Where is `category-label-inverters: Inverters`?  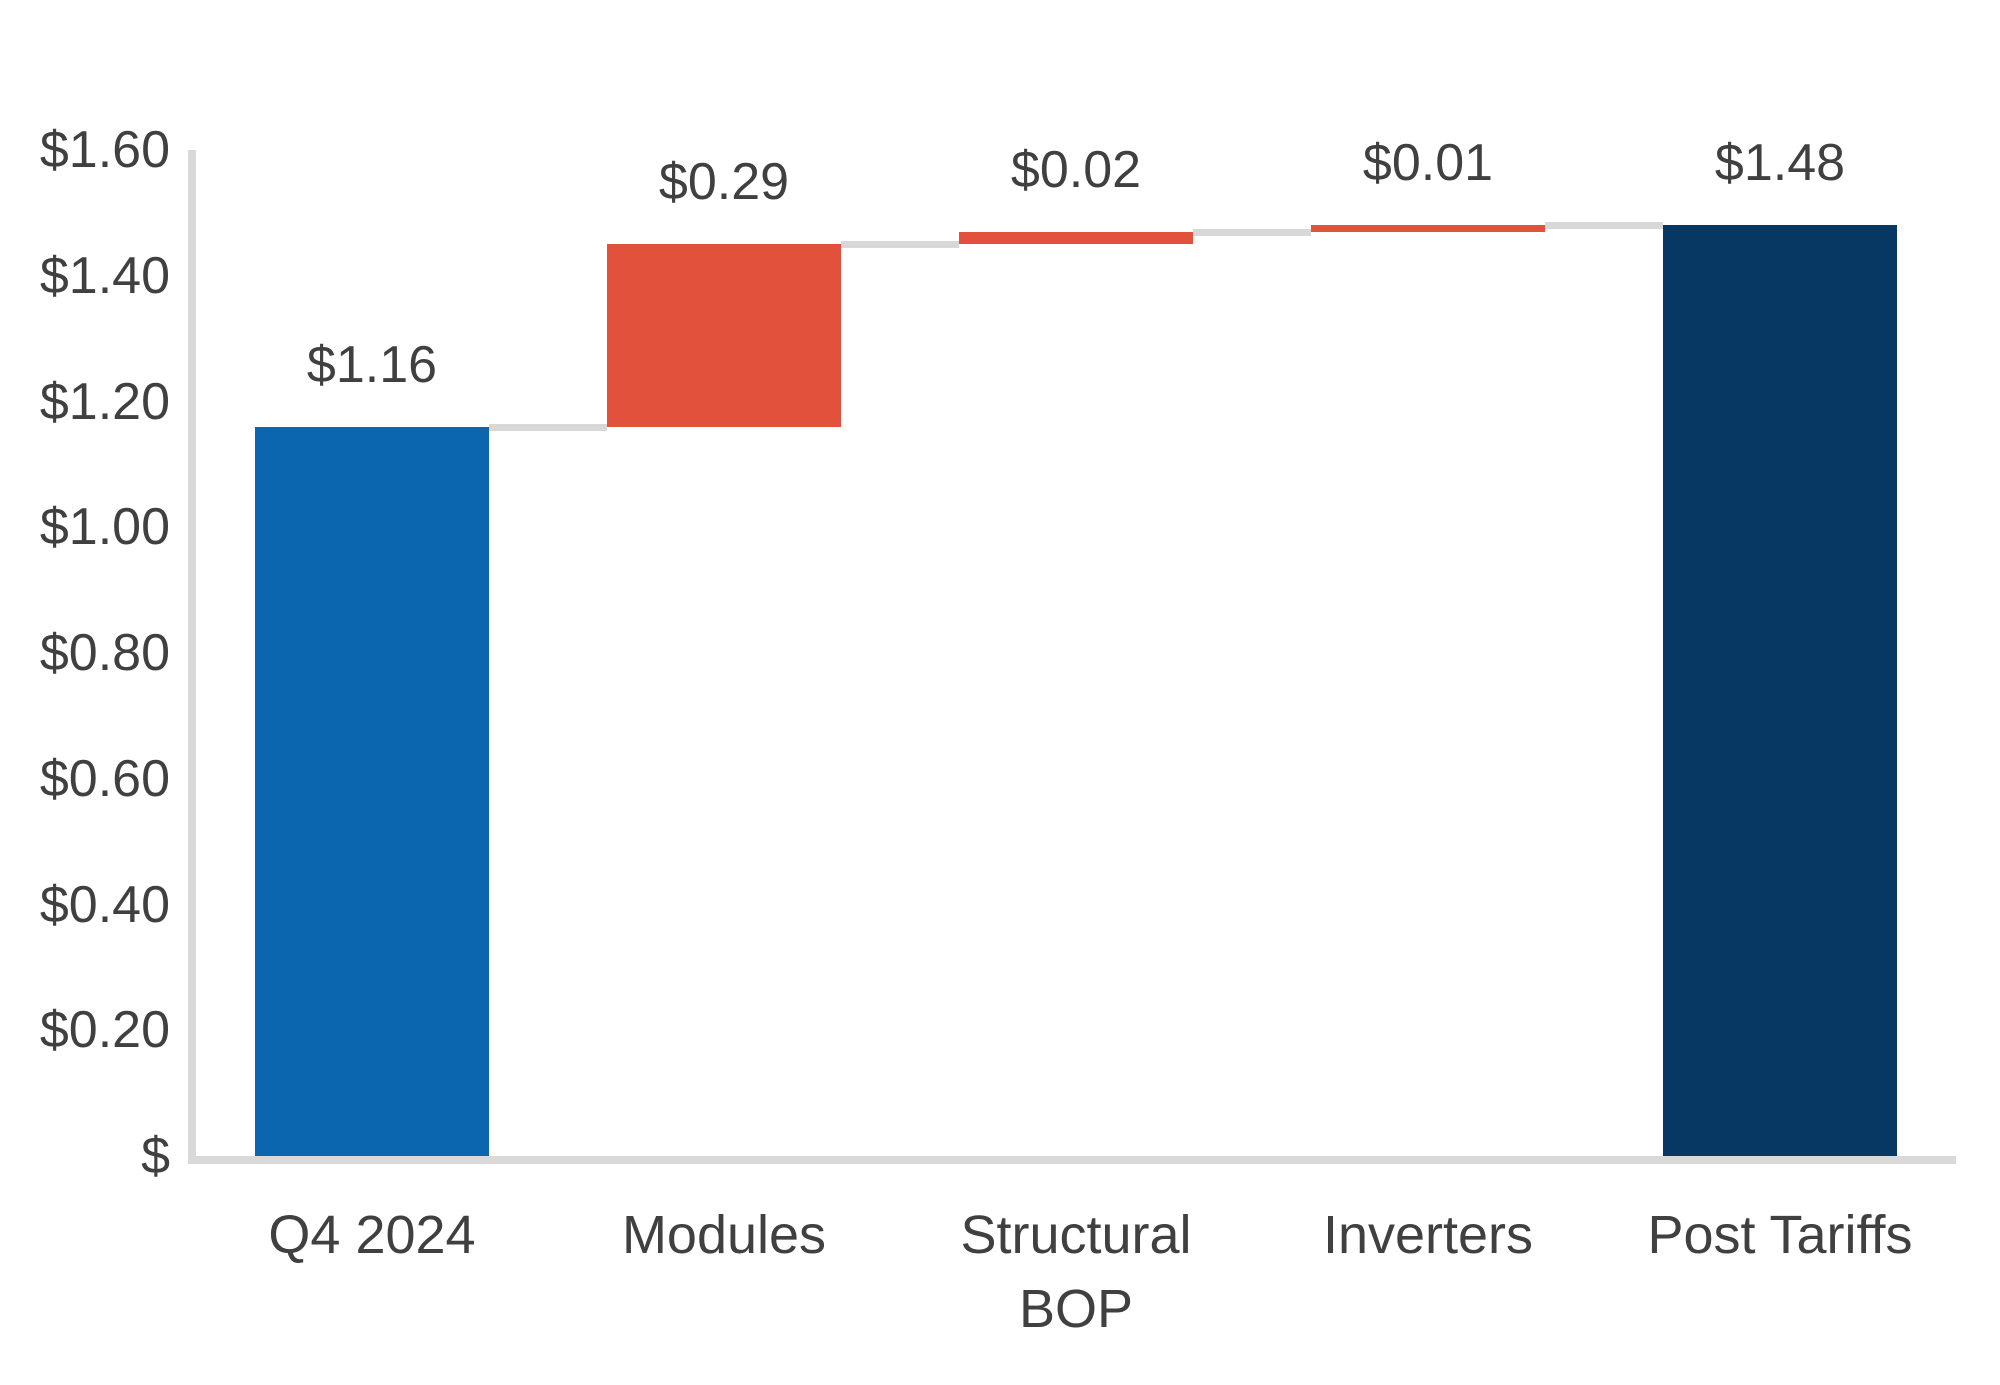 category-label-inverters: Inverters is located at coordinates (1428, 1235).